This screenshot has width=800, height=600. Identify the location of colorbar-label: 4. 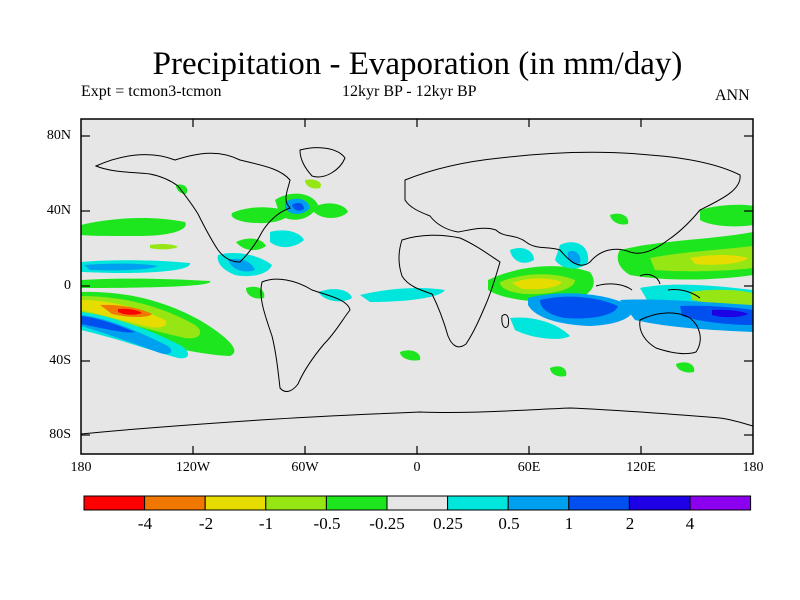
(690, 523).